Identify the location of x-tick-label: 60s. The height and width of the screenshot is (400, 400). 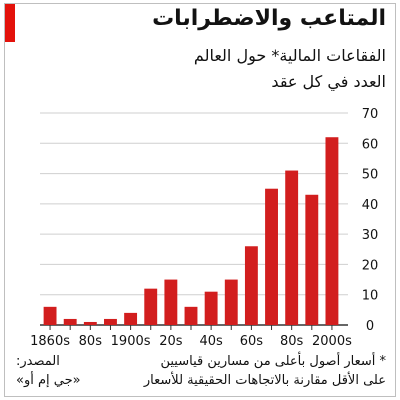
(252, 341).